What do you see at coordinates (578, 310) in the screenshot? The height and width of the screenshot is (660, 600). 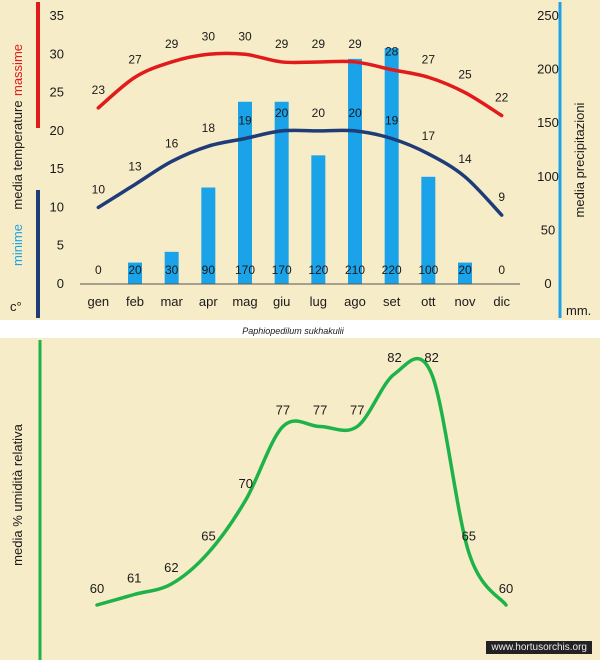 I see `right-axis-unit: mm.` at bounding box center [578, 310].